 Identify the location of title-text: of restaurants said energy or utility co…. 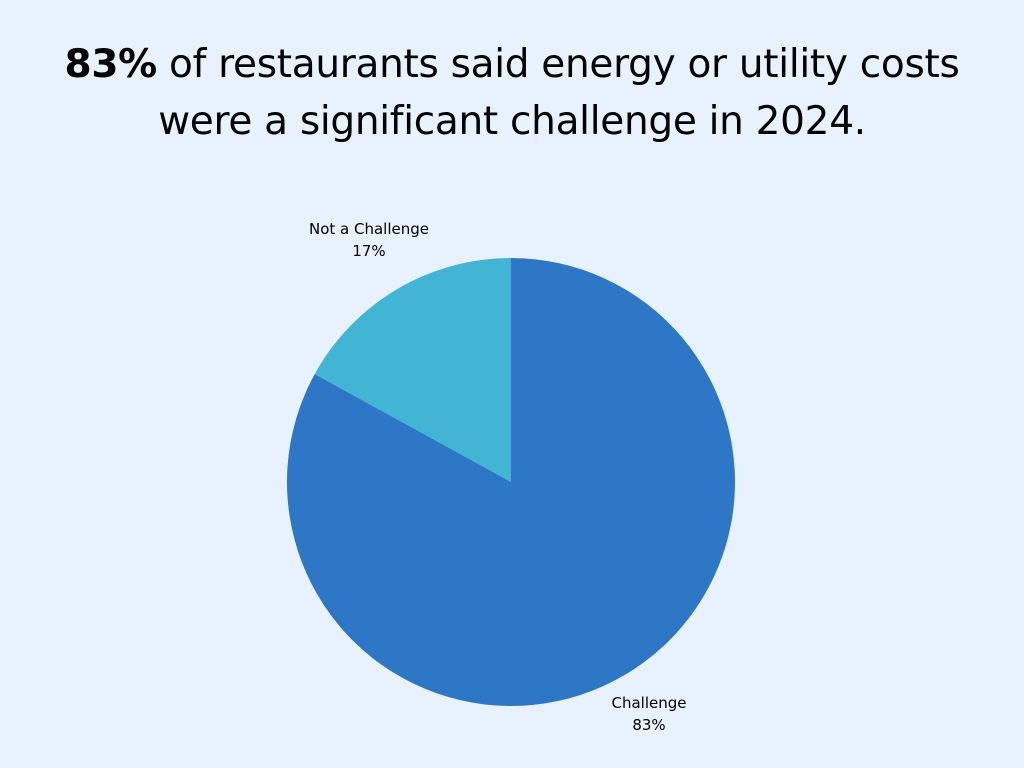
(558, 93).